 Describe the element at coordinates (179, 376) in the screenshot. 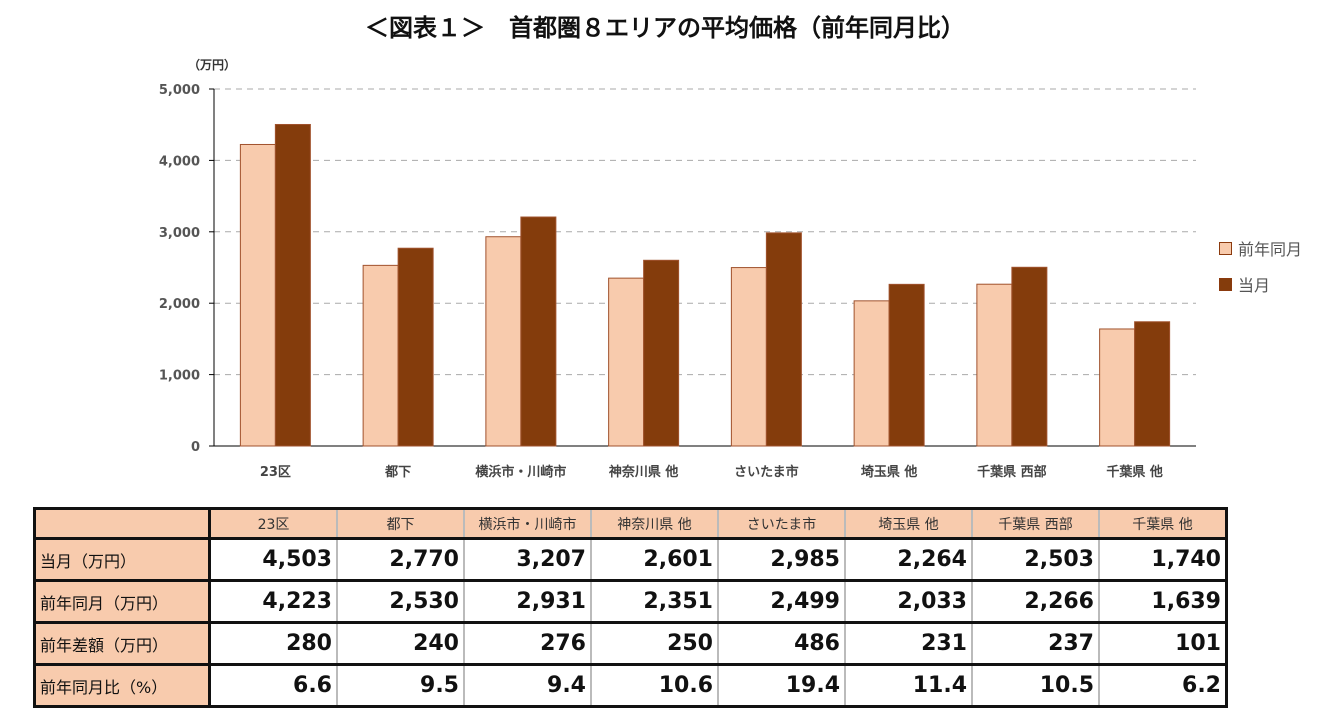

I see `y-tick-label: 1,000` at that location.